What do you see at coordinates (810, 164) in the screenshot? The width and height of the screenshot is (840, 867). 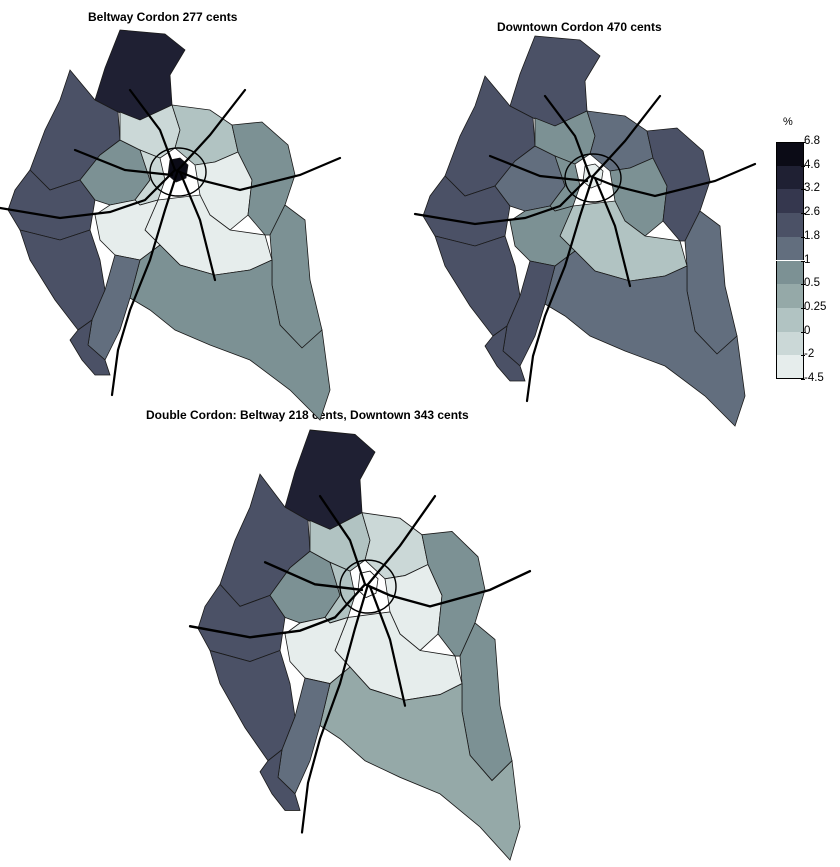 I see `legend-tick-label: 4.6` at bounding box center [810, 164].